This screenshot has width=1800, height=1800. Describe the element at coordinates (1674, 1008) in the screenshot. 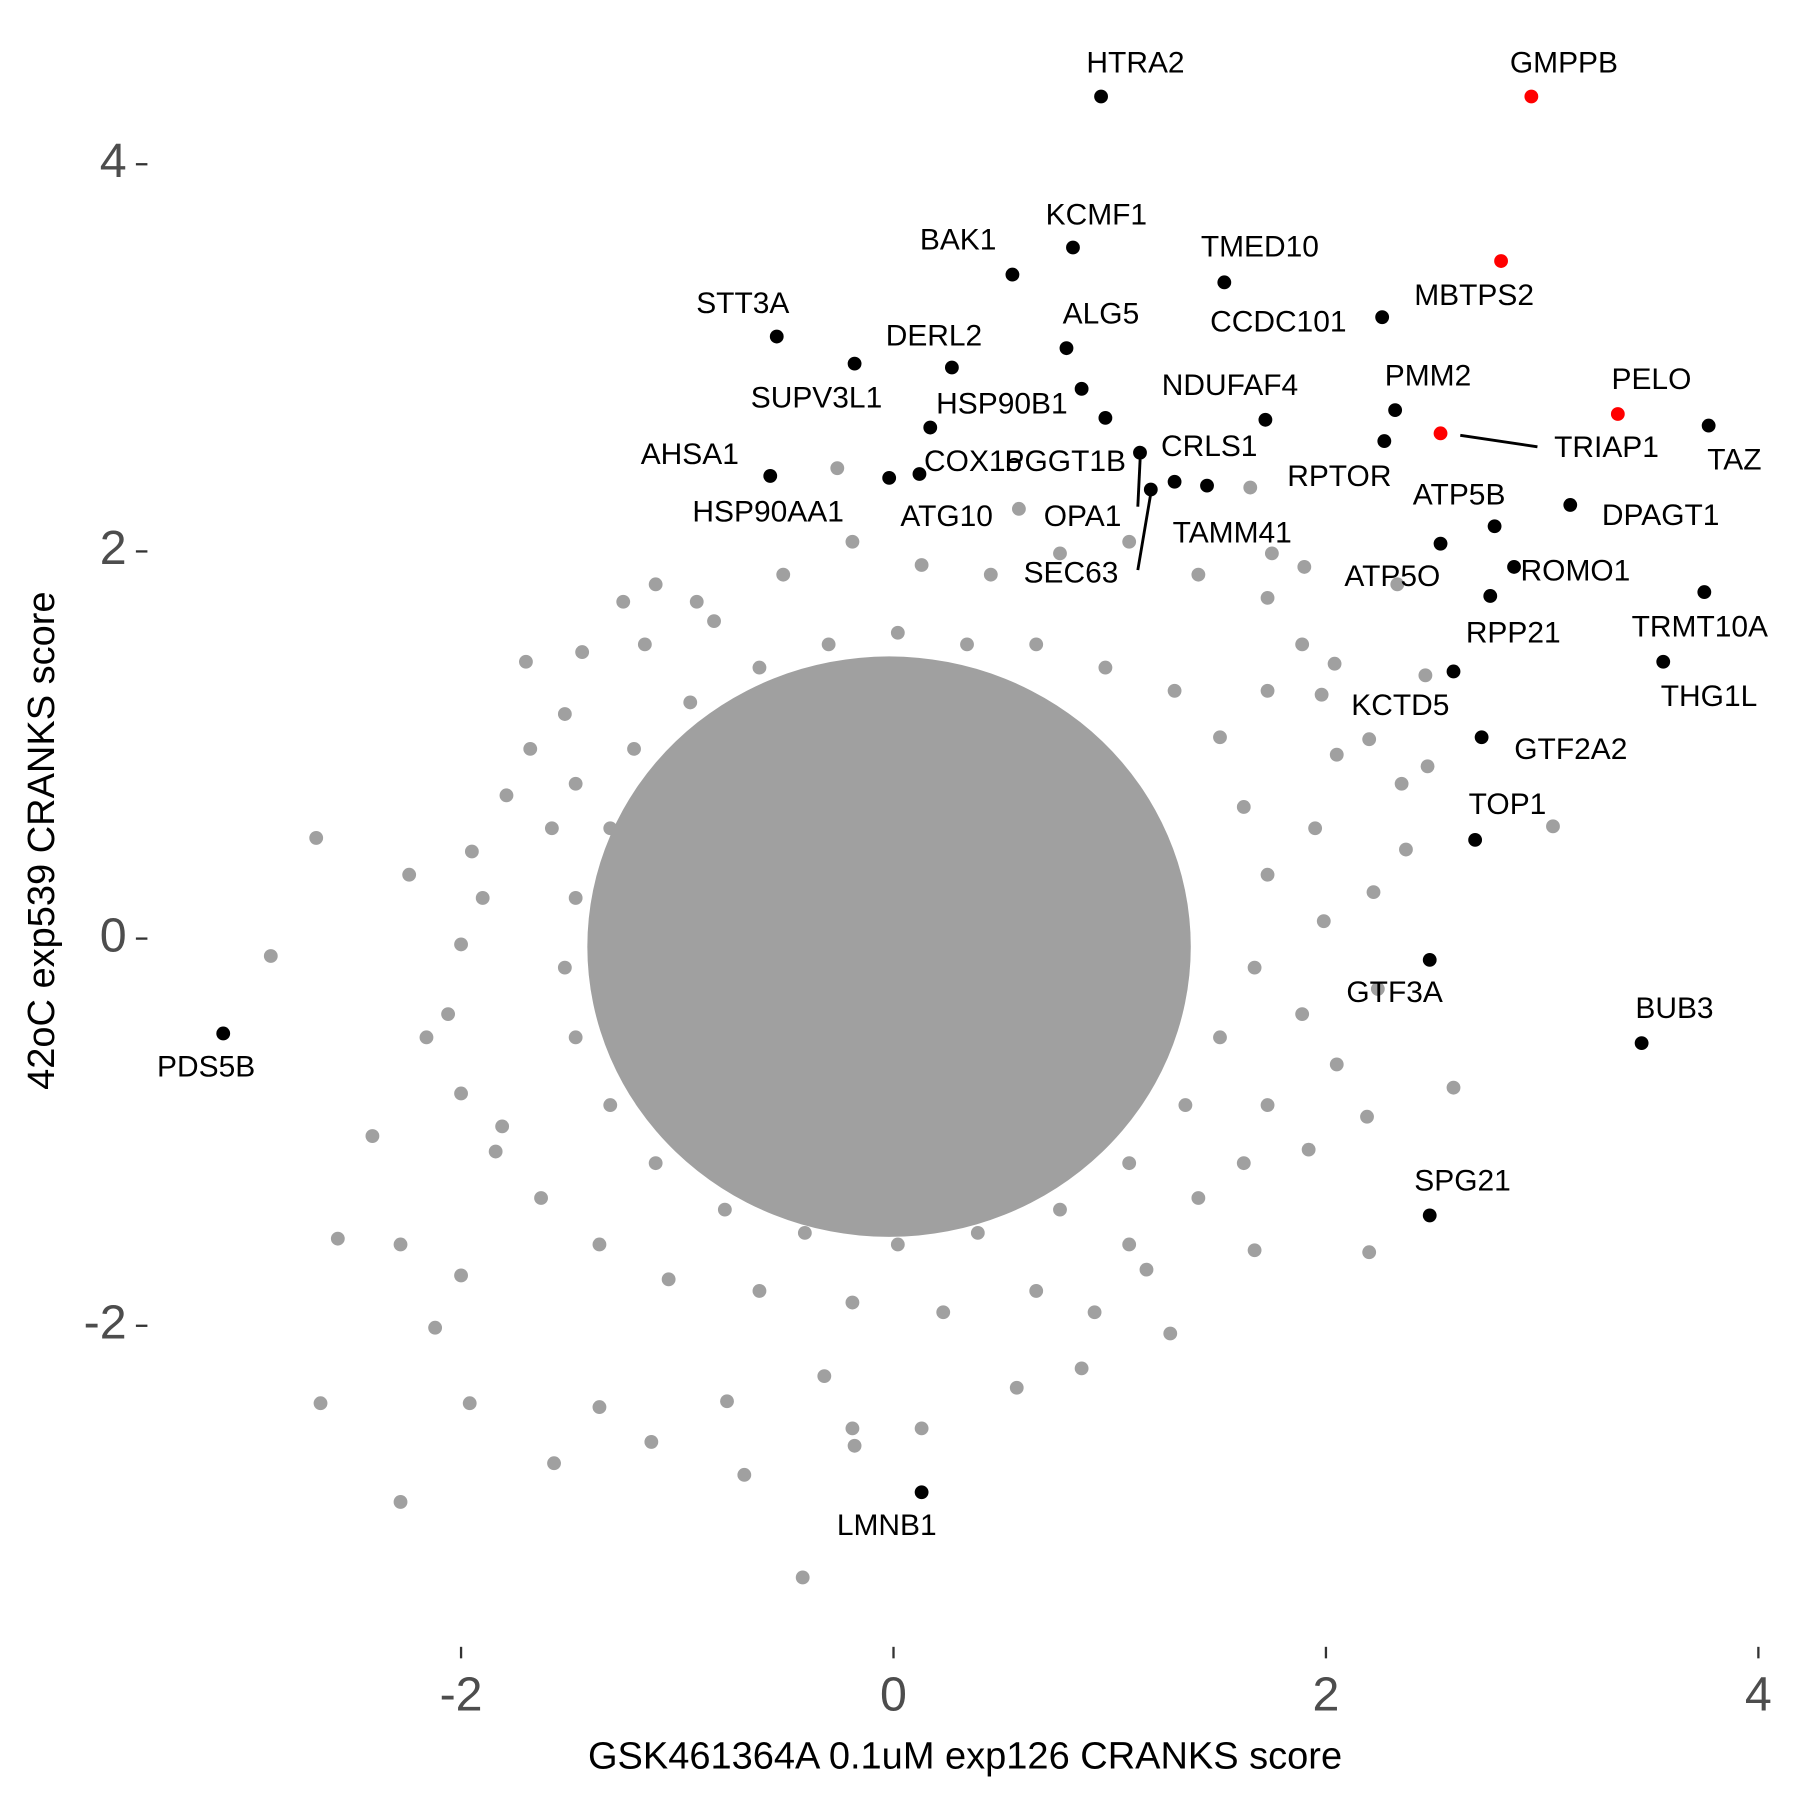

I see `point-label: BUB3` at that location.